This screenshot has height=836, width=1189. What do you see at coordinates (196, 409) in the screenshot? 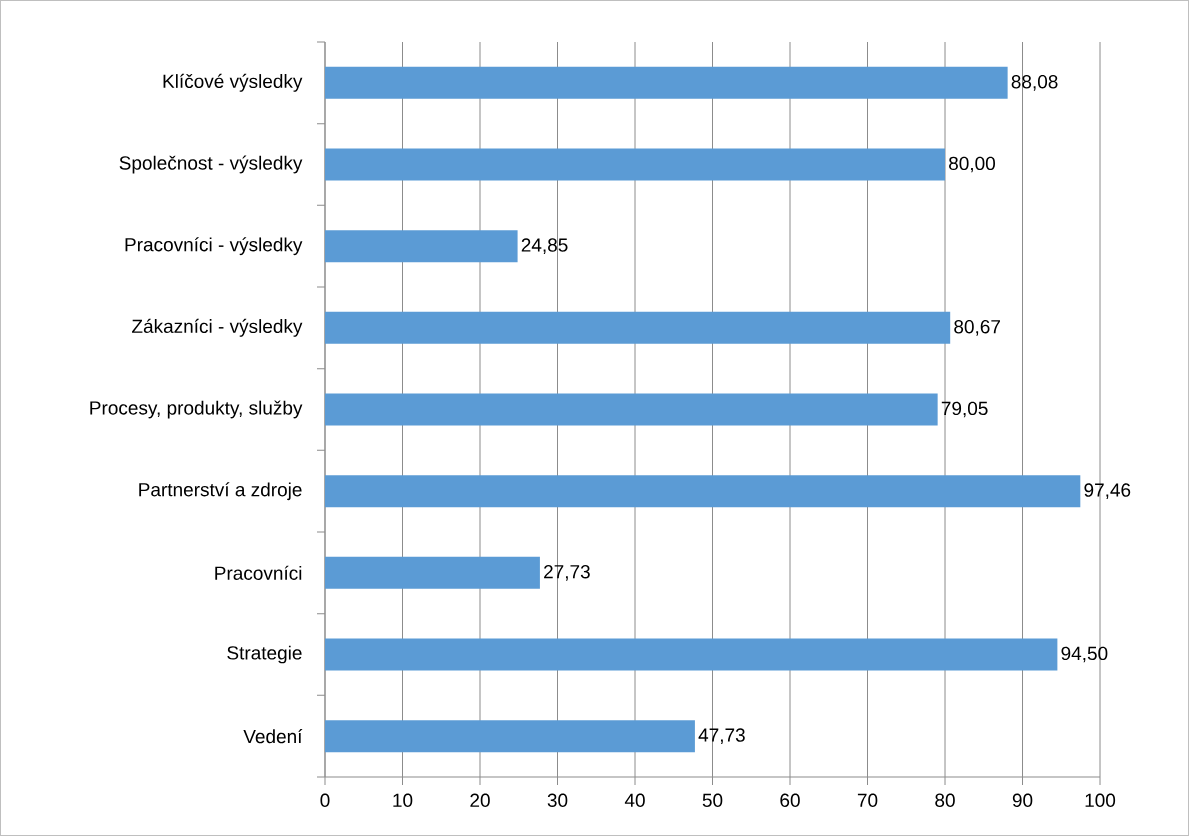
I see `y-tick-label: Procesy, produkty, služby` at bounding box center [196, 409].